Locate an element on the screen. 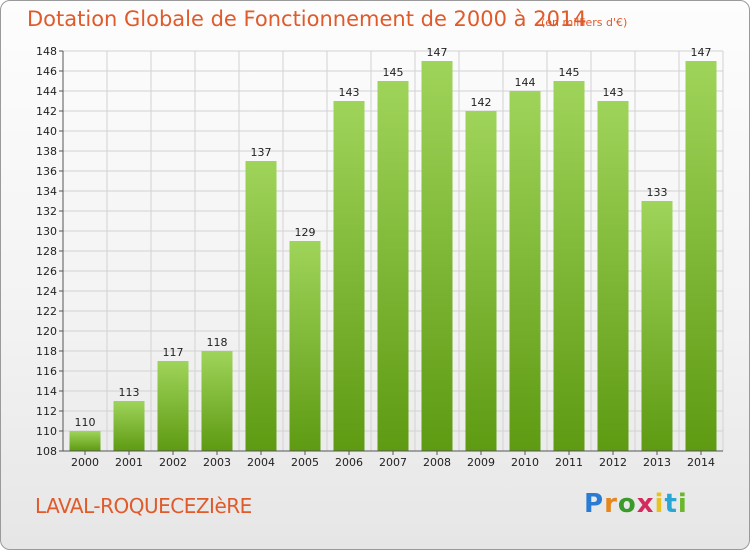 The height and width of the screenshot is (550, 750). x-tick-label-2001: 2001 is located at coordinates (129, 462).